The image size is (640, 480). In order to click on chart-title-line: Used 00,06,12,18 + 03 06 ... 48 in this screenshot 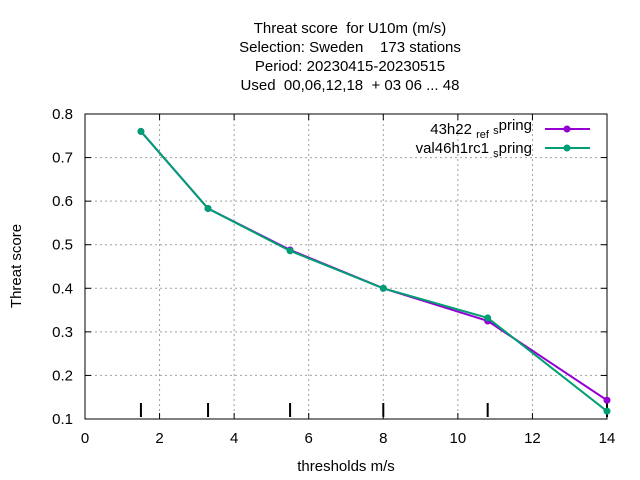, I will do `click(350, 85)`.